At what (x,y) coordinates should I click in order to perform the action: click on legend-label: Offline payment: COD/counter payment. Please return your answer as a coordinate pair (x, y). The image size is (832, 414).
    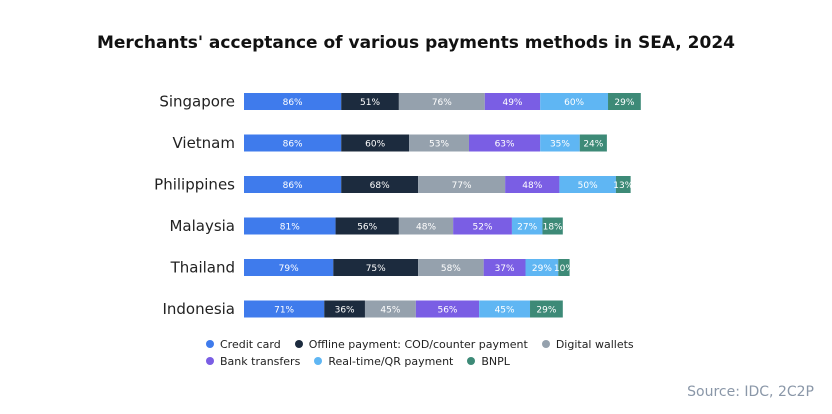
    Looking at the image, I should click on (418, 344).